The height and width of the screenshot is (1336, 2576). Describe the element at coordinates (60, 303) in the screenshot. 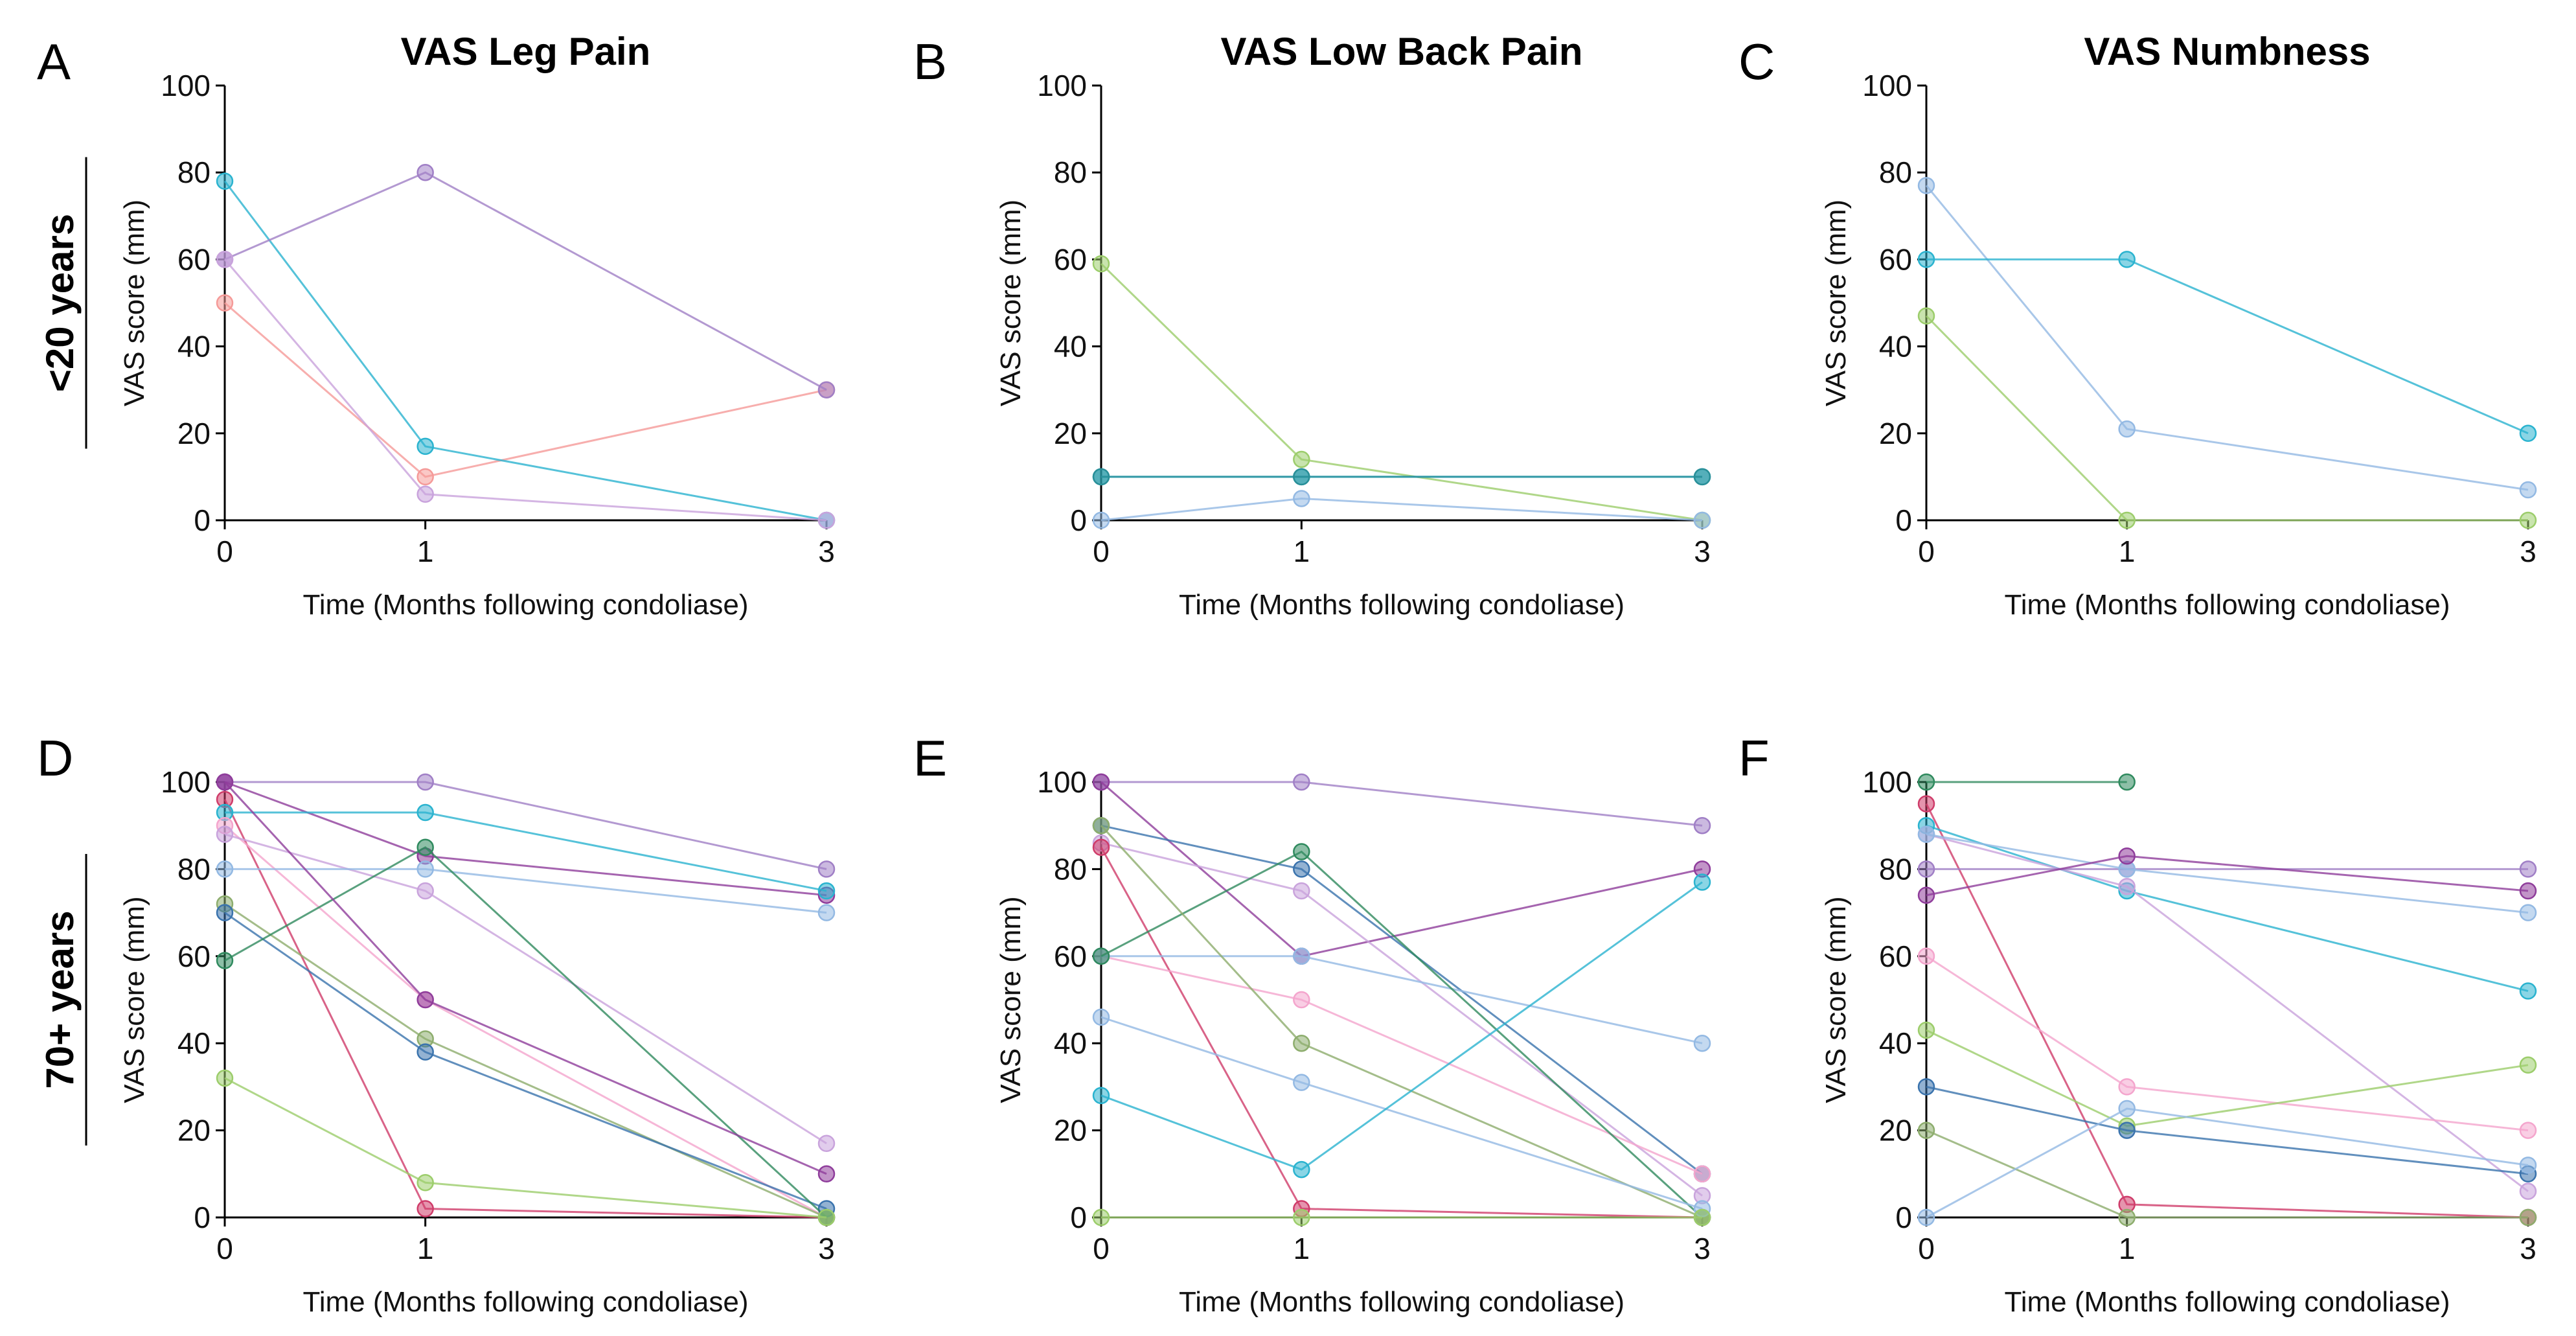

I see `row-label: <20 years` at that location.